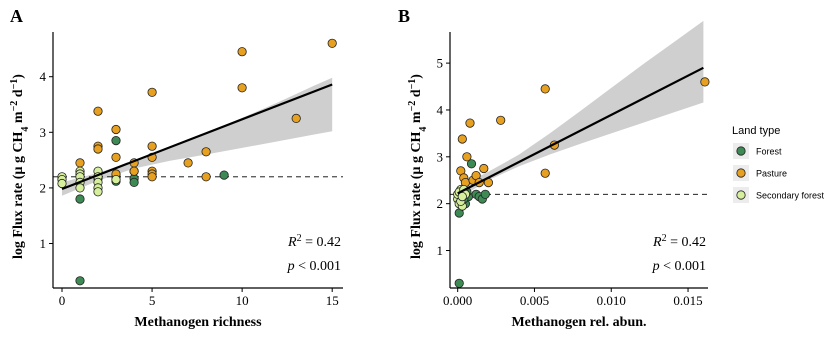  I want to click on legend-label: Secondary forest, so click(790, 196).